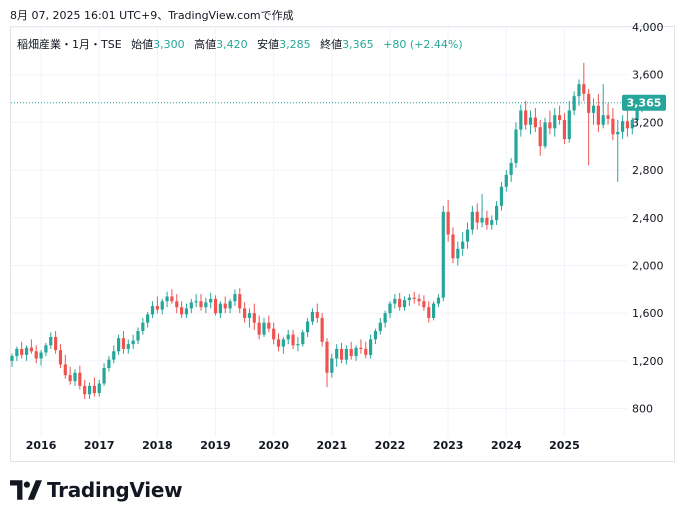  What do you see at coordinates (295, 44) in the screenshot?
I see `low-value: 3,285` at bounding box center [295, 44].